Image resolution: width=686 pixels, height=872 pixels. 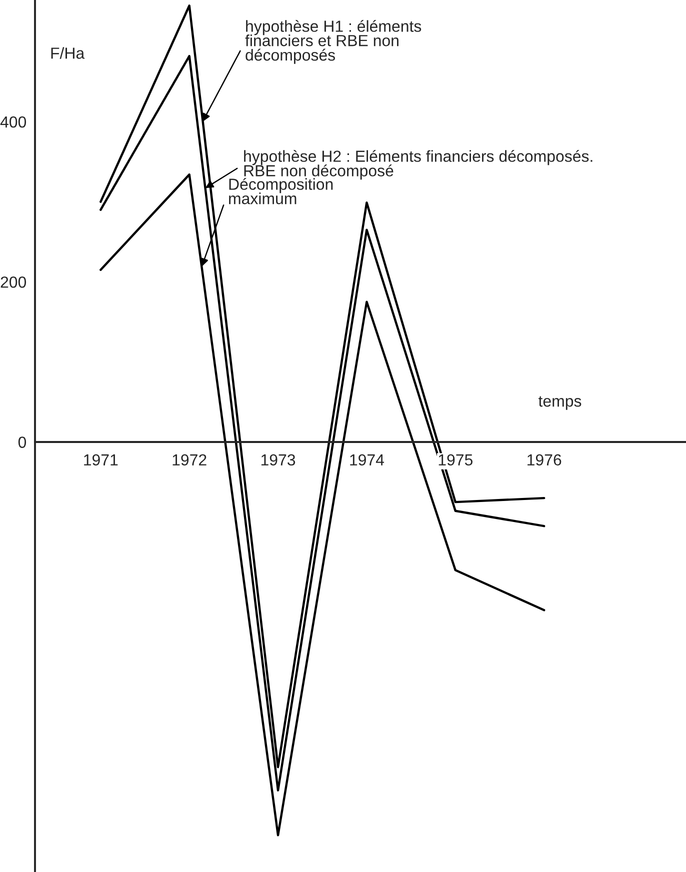 I want to click on x-tick-label: 1972, so click(x=189, y=460).